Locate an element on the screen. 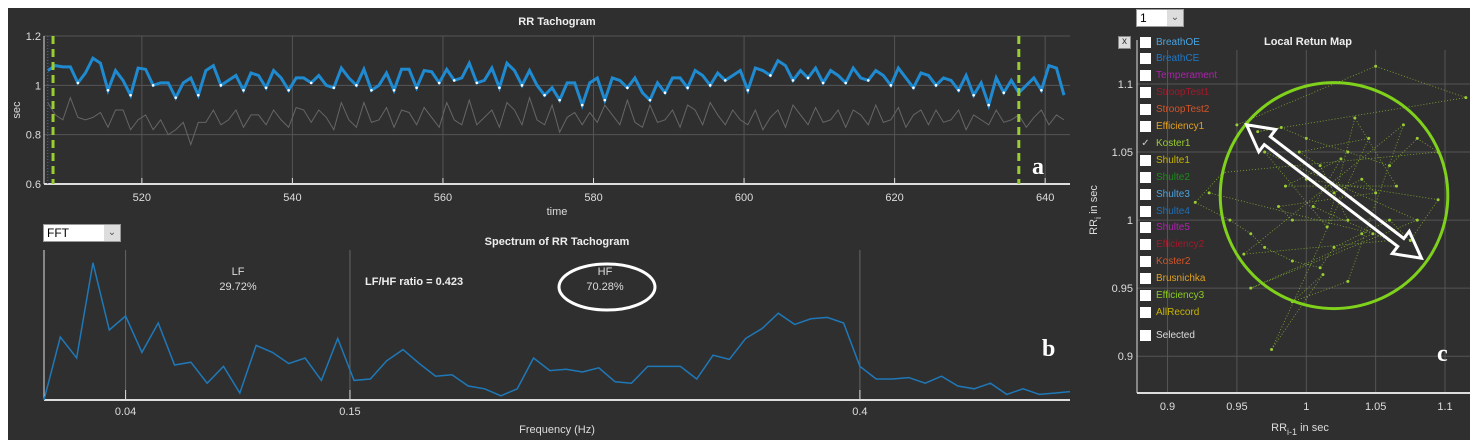 The height and width of the screenshot is (444, 1473). legend-item: Selected is located at coordinates (1167, 335).